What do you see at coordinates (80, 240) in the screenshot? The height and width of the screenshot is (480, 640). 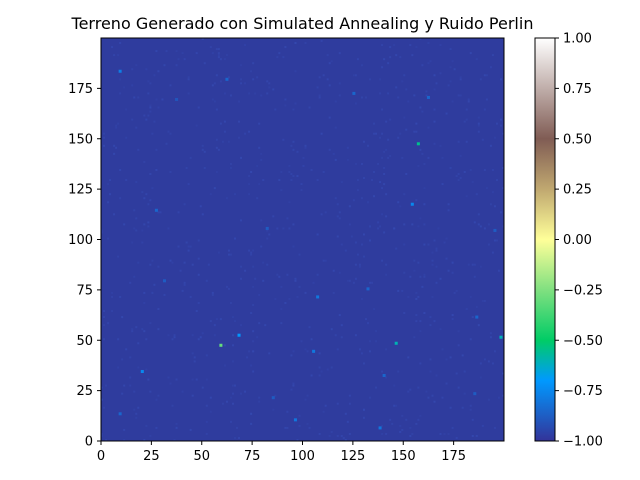 I see `y-tick-label: 100` at bounding box center [80, 240].